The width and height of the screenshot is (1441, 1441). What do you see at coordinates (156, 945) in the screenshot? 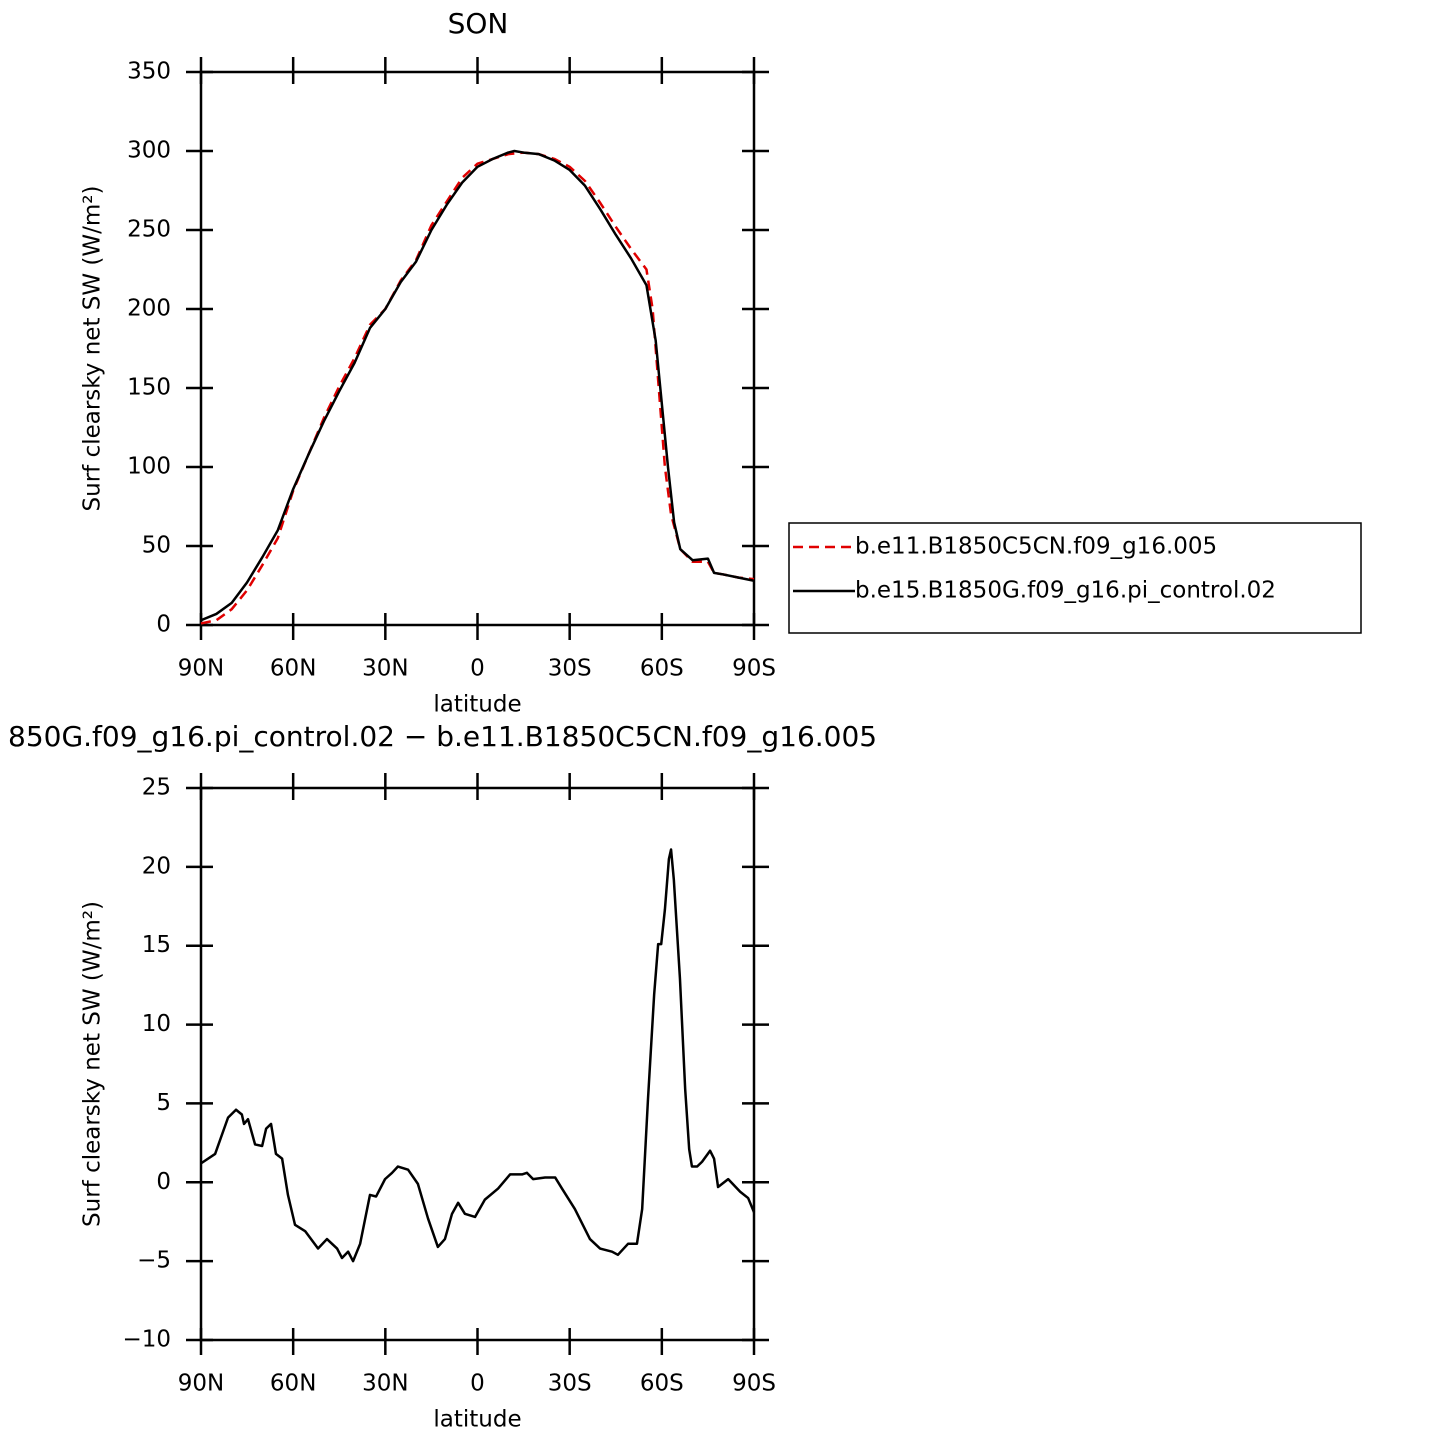
I see `y-tick-label: 15` at bounding box center [156, 945].